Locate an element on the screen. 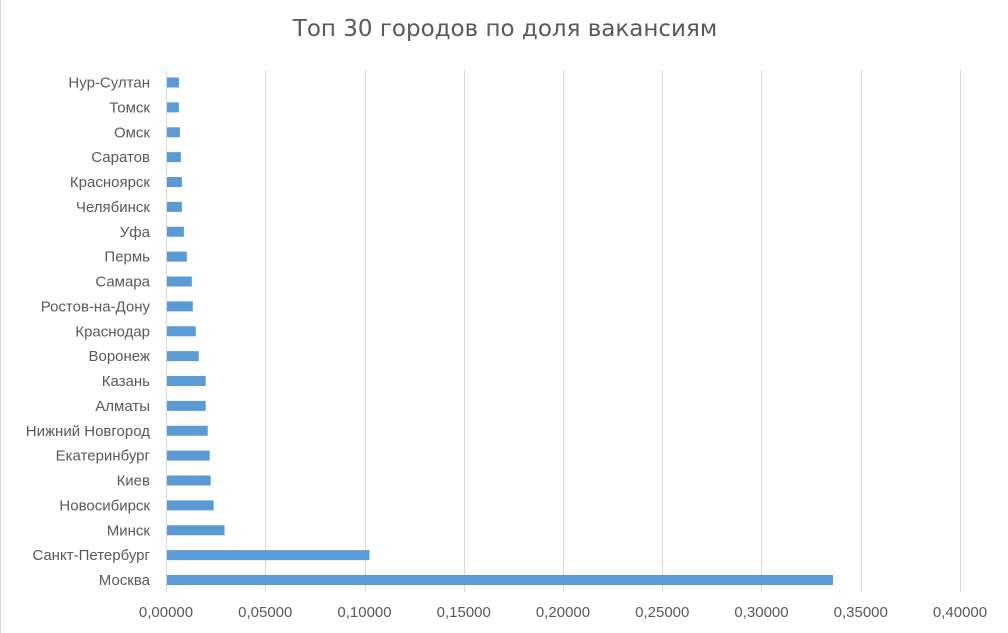 The image size is (1008, 633). x-tick-label: 0,40000 is located at coordinates (960, 612).